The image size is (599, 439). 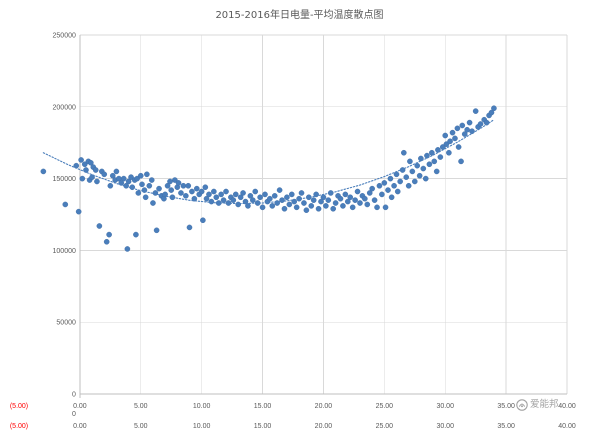 What do you see at coordinates (522, 405) in the screenshot?
I see `watermark-logo-icon` at bounding box center [522, 405].